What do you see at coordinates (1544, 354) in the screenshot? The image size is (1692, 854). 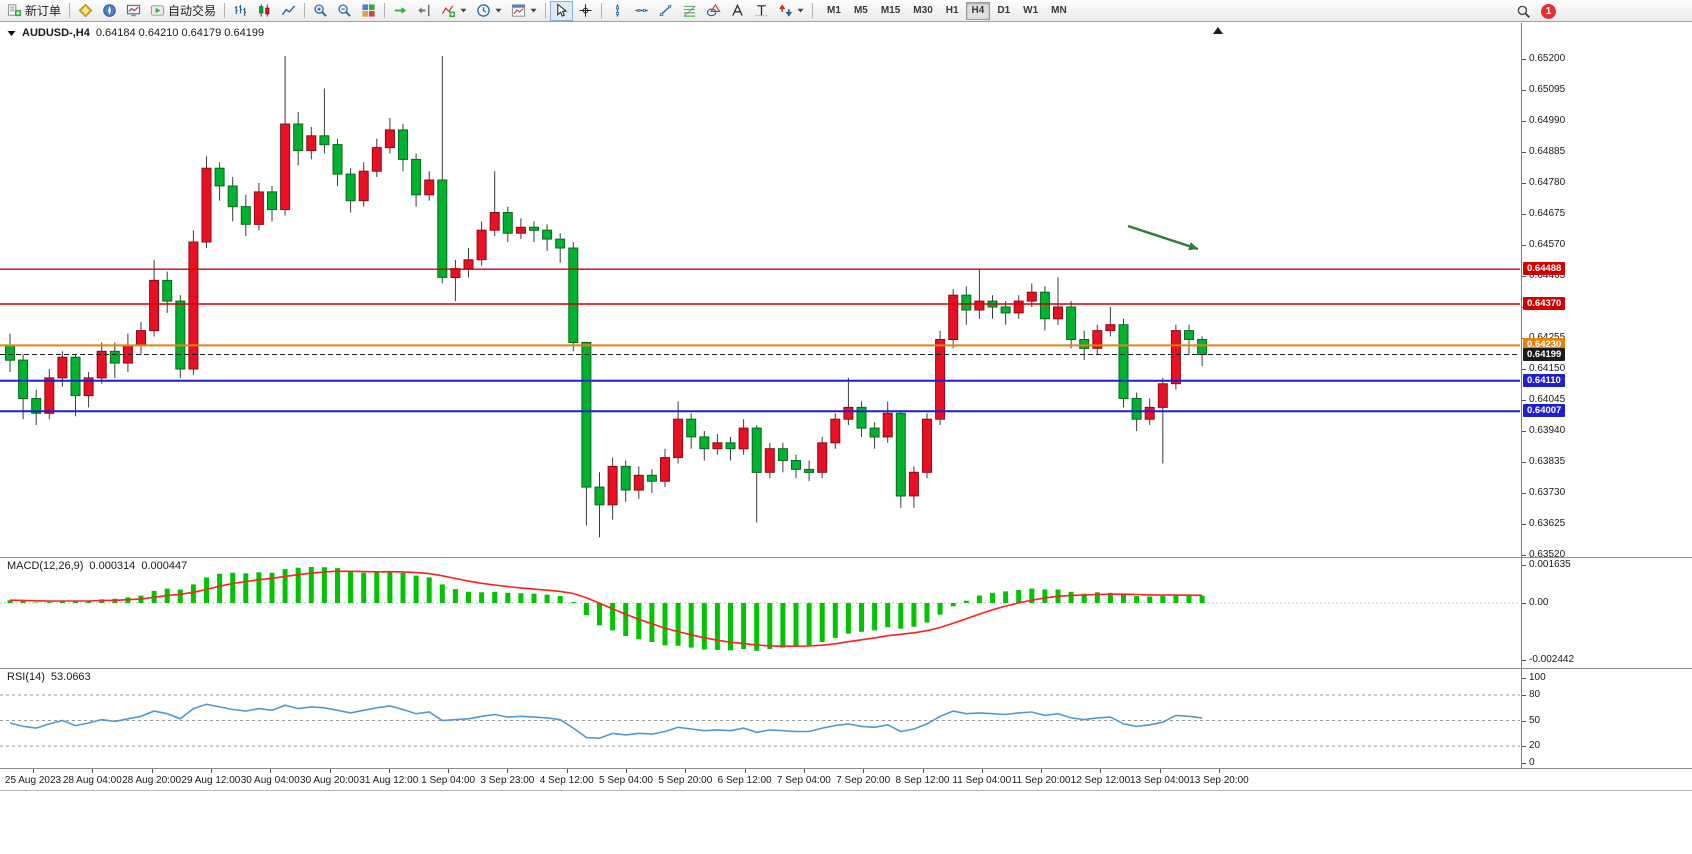 I see `price-tag-0.64199: 0.64199` at bounding box center [1544, 354].